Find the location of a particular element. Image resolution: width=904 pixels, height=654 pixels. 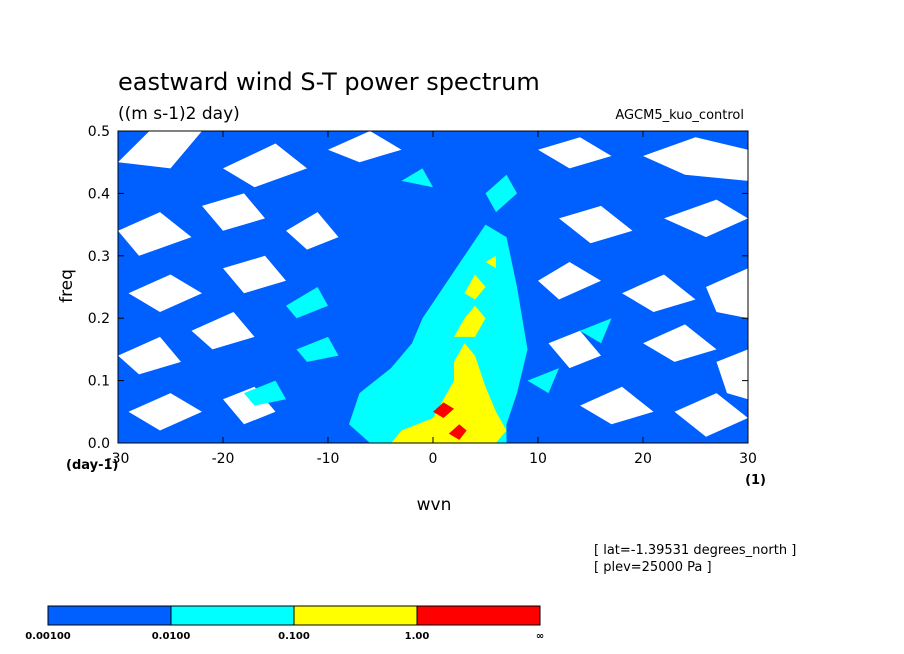

colorbar: 0.00100 0.0100 0.100 1.00 ∞ is located at coordinates (284, 623).